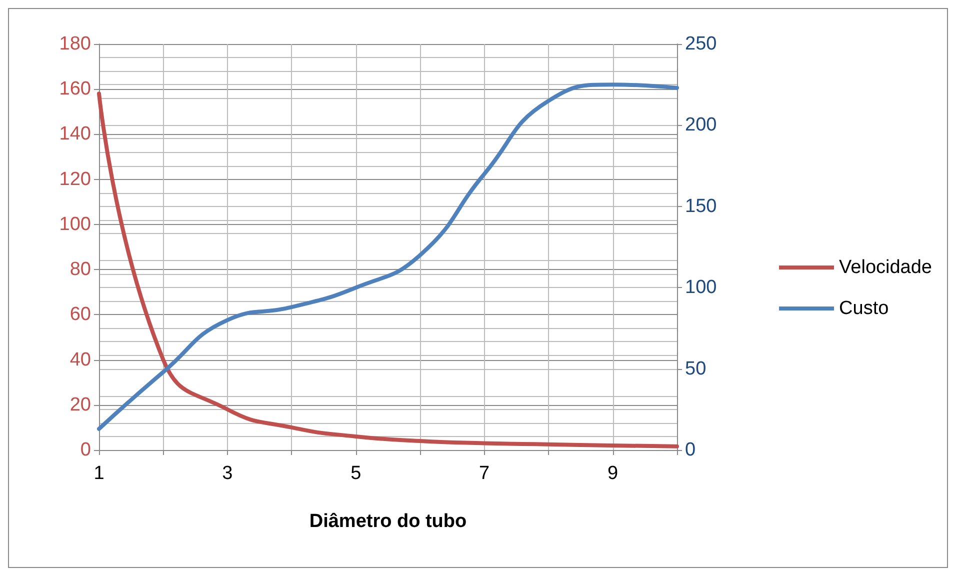  I want to click on x-tick-label: 9, so click(612, 473).